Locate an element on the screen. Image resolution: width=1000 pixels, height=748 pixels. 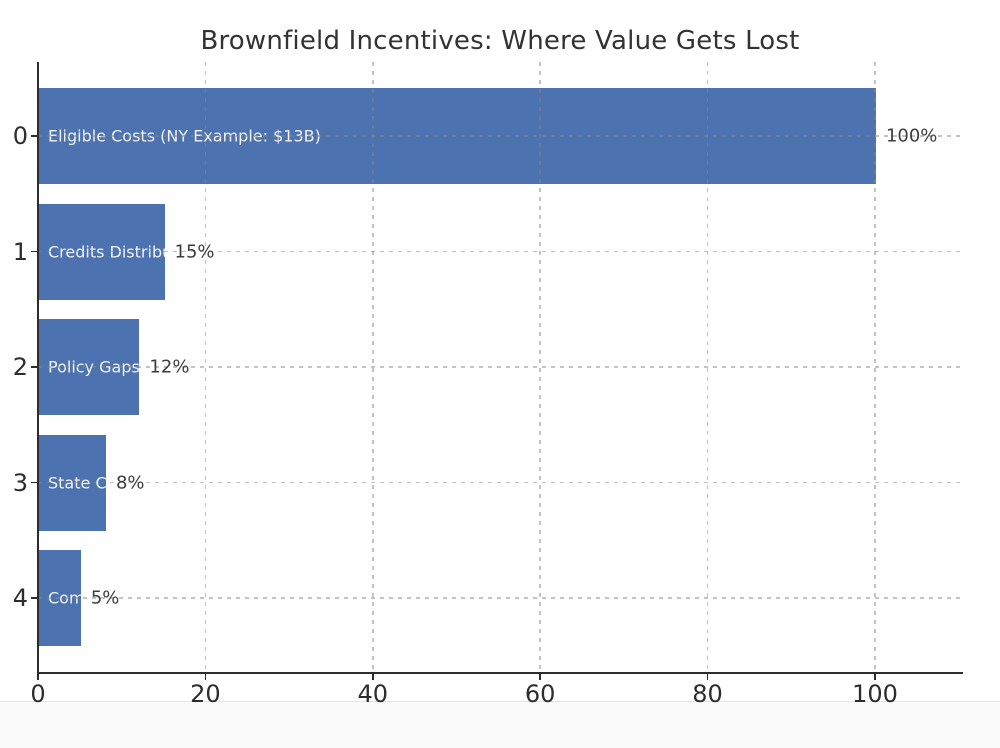
value-label: 5% is located at coordinates (105, 598).